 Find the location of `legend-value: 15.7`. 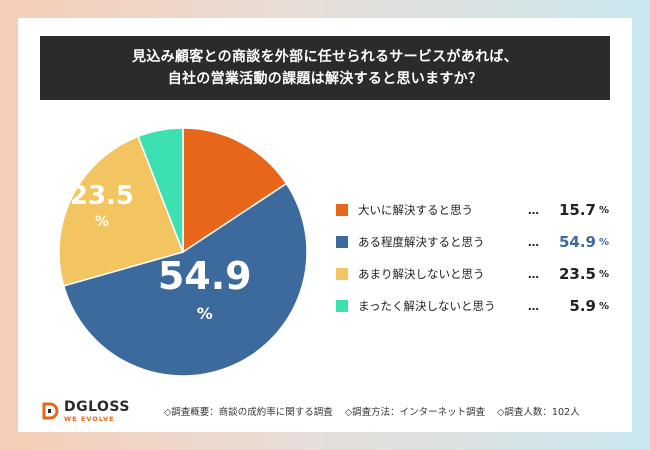

legend-value: 15.7 is located at coordinates (577, 210).